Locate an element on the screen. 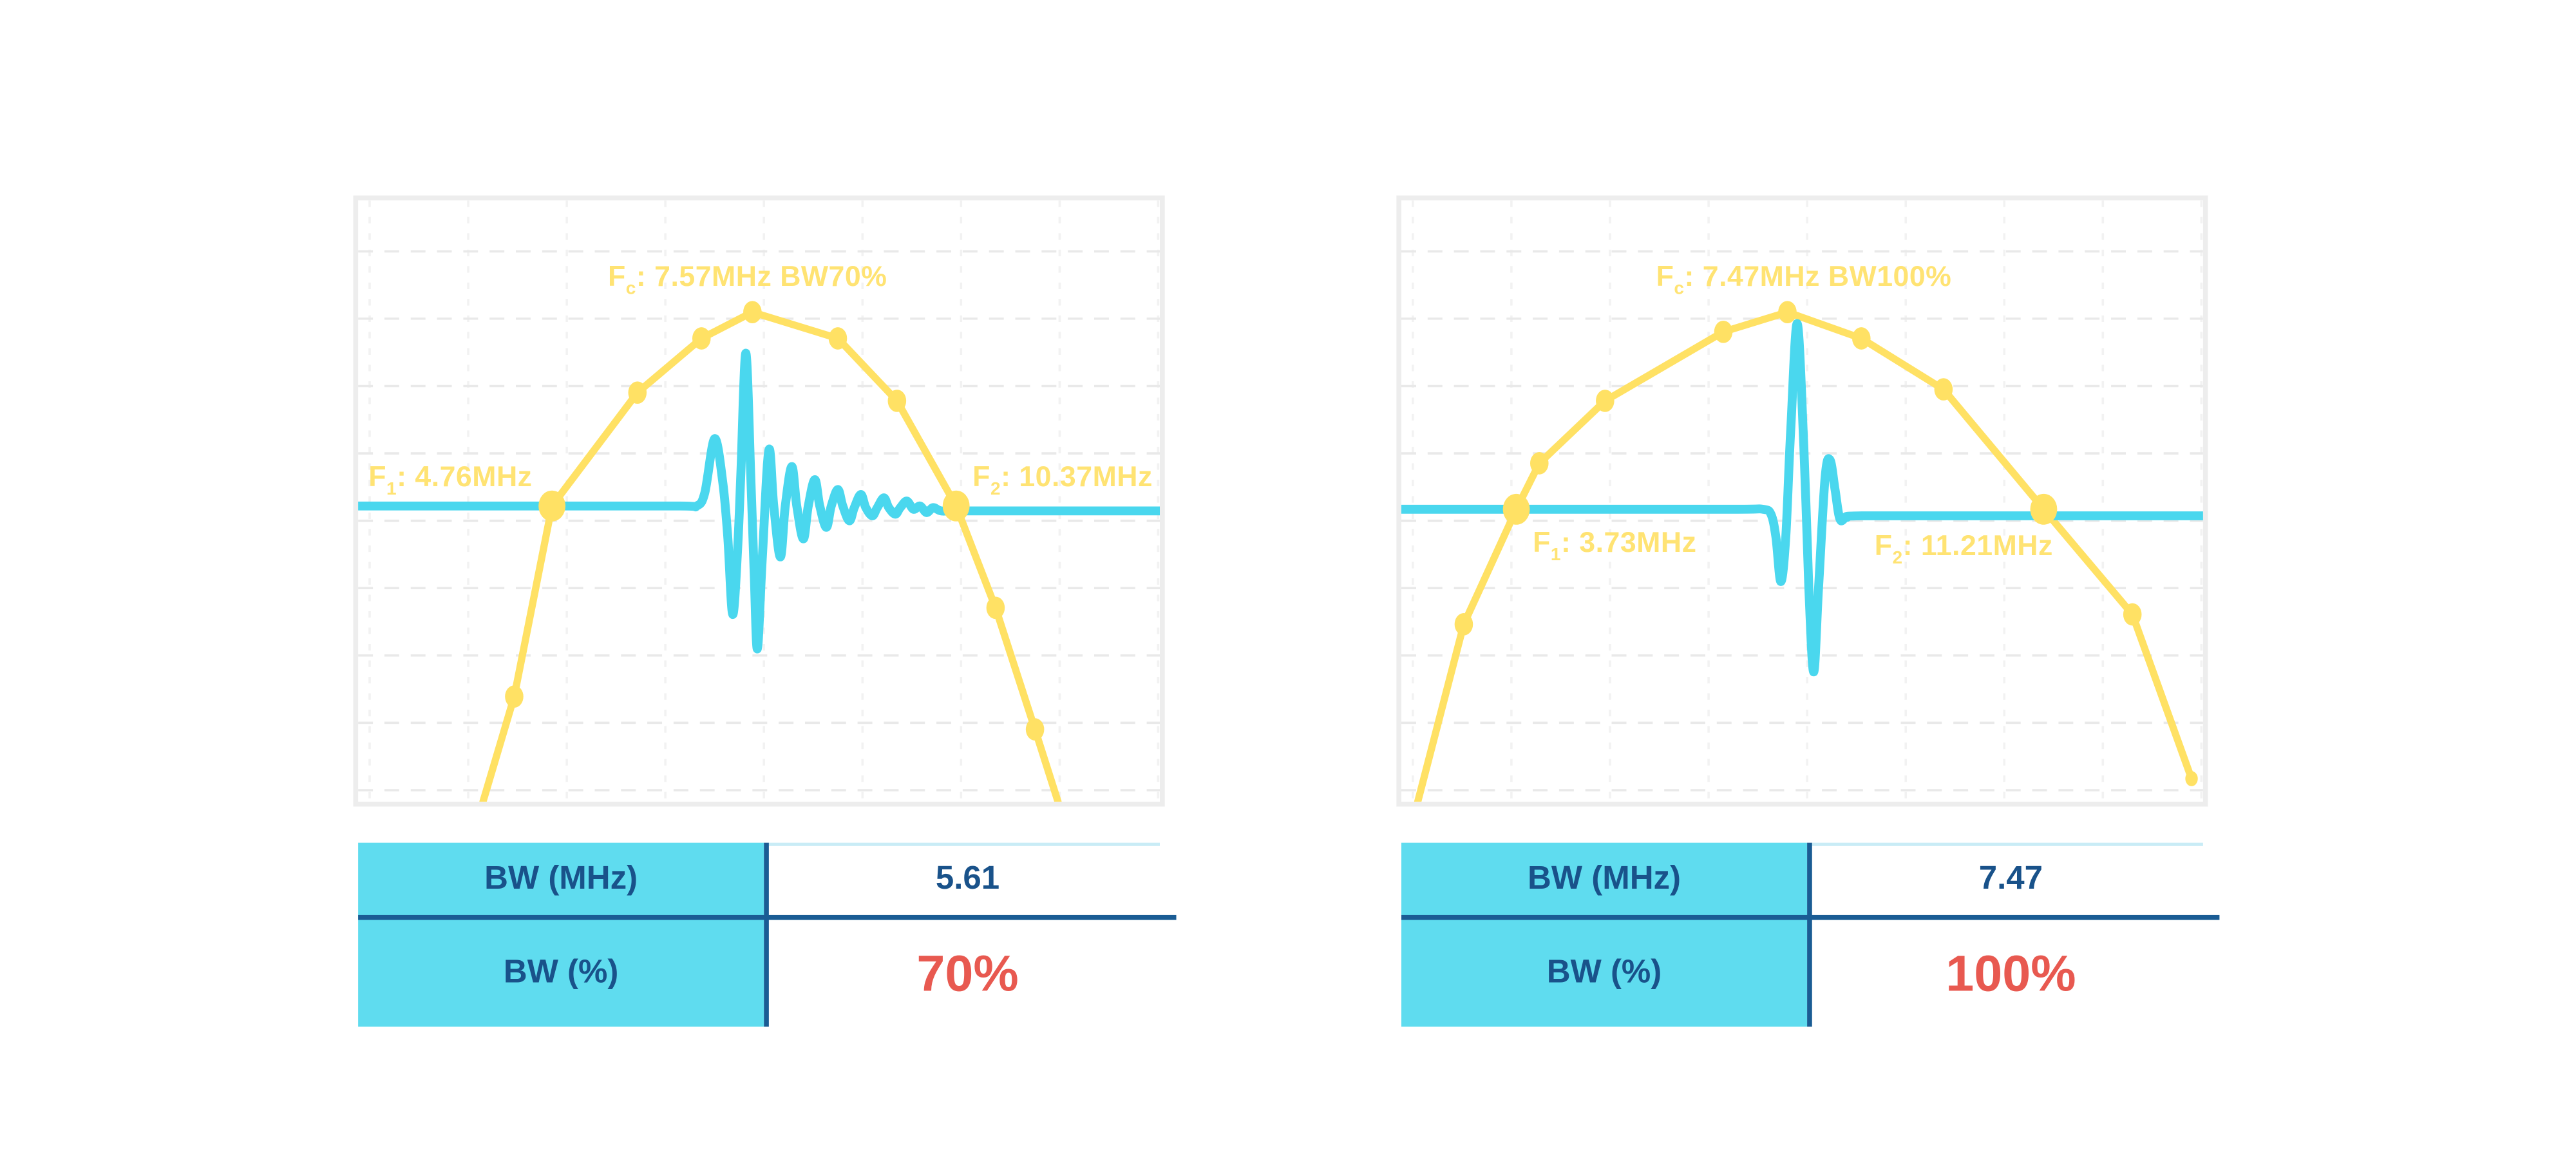 Image resolution: width=2576 pixels, height=1154 pixels. pulse-waveform-left is located at coordinates (759, 501).